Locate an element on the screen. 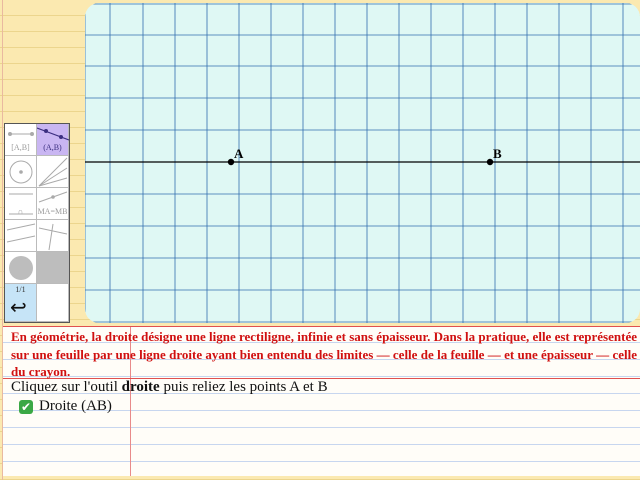 This screenshot has width=640, height=480. perpendicular-tool is located at coordinates (53, 236).